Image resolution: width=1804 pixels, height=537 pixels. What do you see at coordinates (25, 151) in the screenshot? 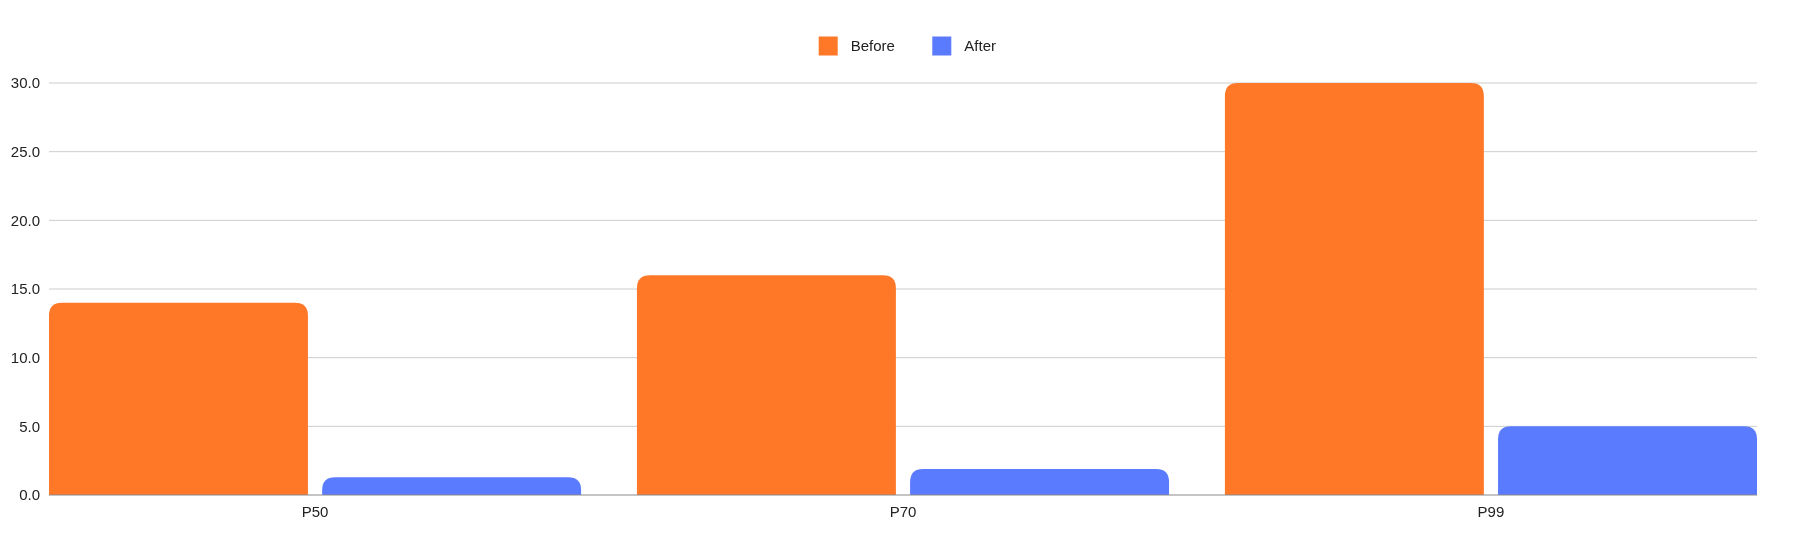
I see `y-tick-label: 25.0` at bounding box center [25, 151].